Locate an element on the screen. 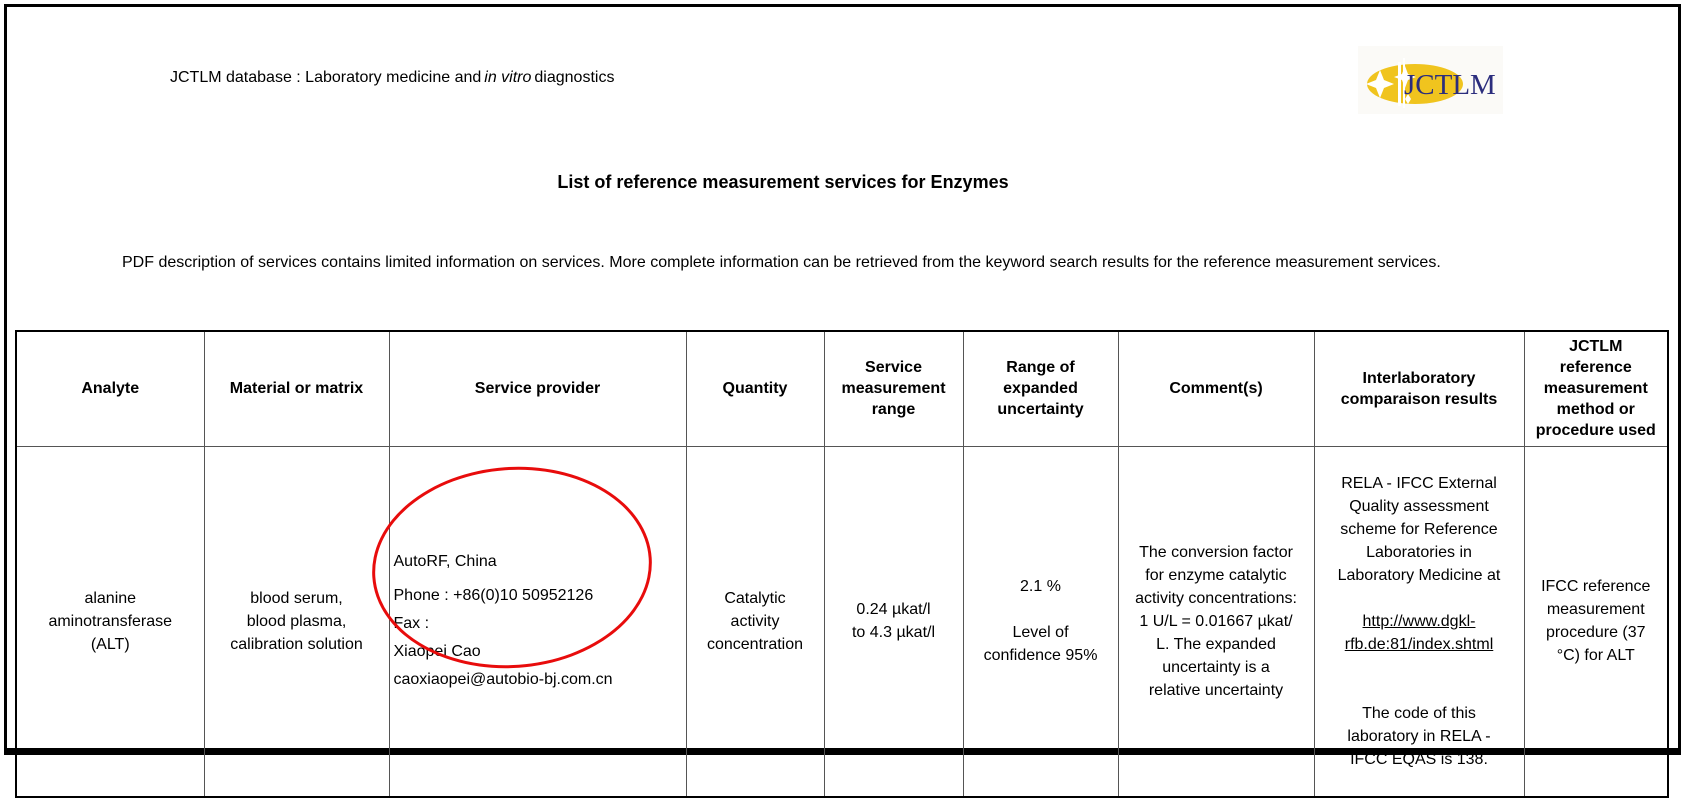 This screenshot has width=1685, height=798. database-note-italic: in vitro is located at coordinates (508, 77).